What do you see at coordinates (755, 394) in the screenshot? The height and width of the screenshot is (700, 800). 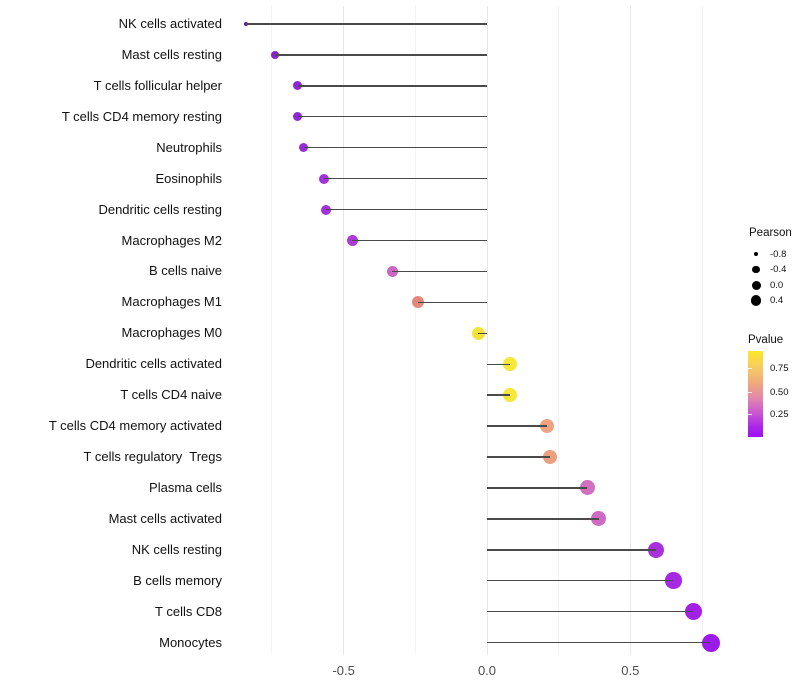 I see `pvalue-colorbar` at bounding box center [755, 394].